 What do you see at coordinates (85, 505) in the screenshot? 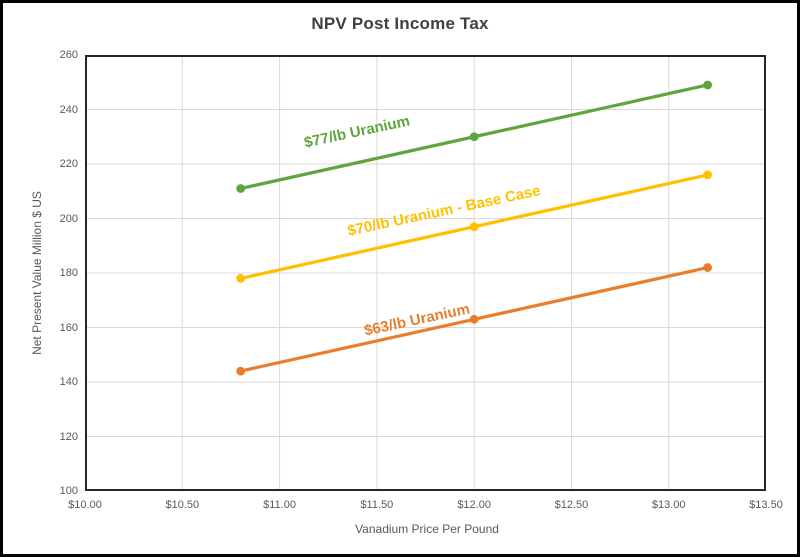
I see `x-tick-label: $10.00` at bounding box center [85, 505].